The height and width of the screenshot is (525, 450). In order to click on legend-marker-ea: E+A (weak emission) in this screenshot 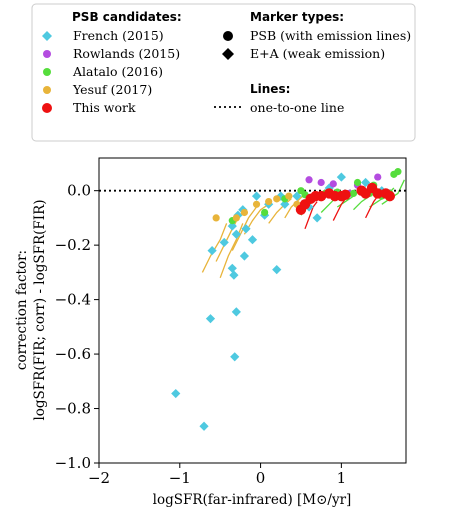, I will do `click(303, 53)`.